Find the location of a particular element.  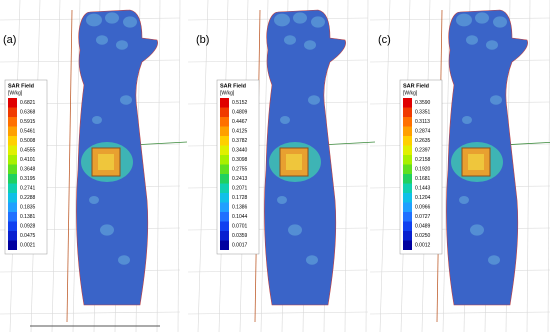

legend-value: 0.1386 is located at coordinates (240, 208).